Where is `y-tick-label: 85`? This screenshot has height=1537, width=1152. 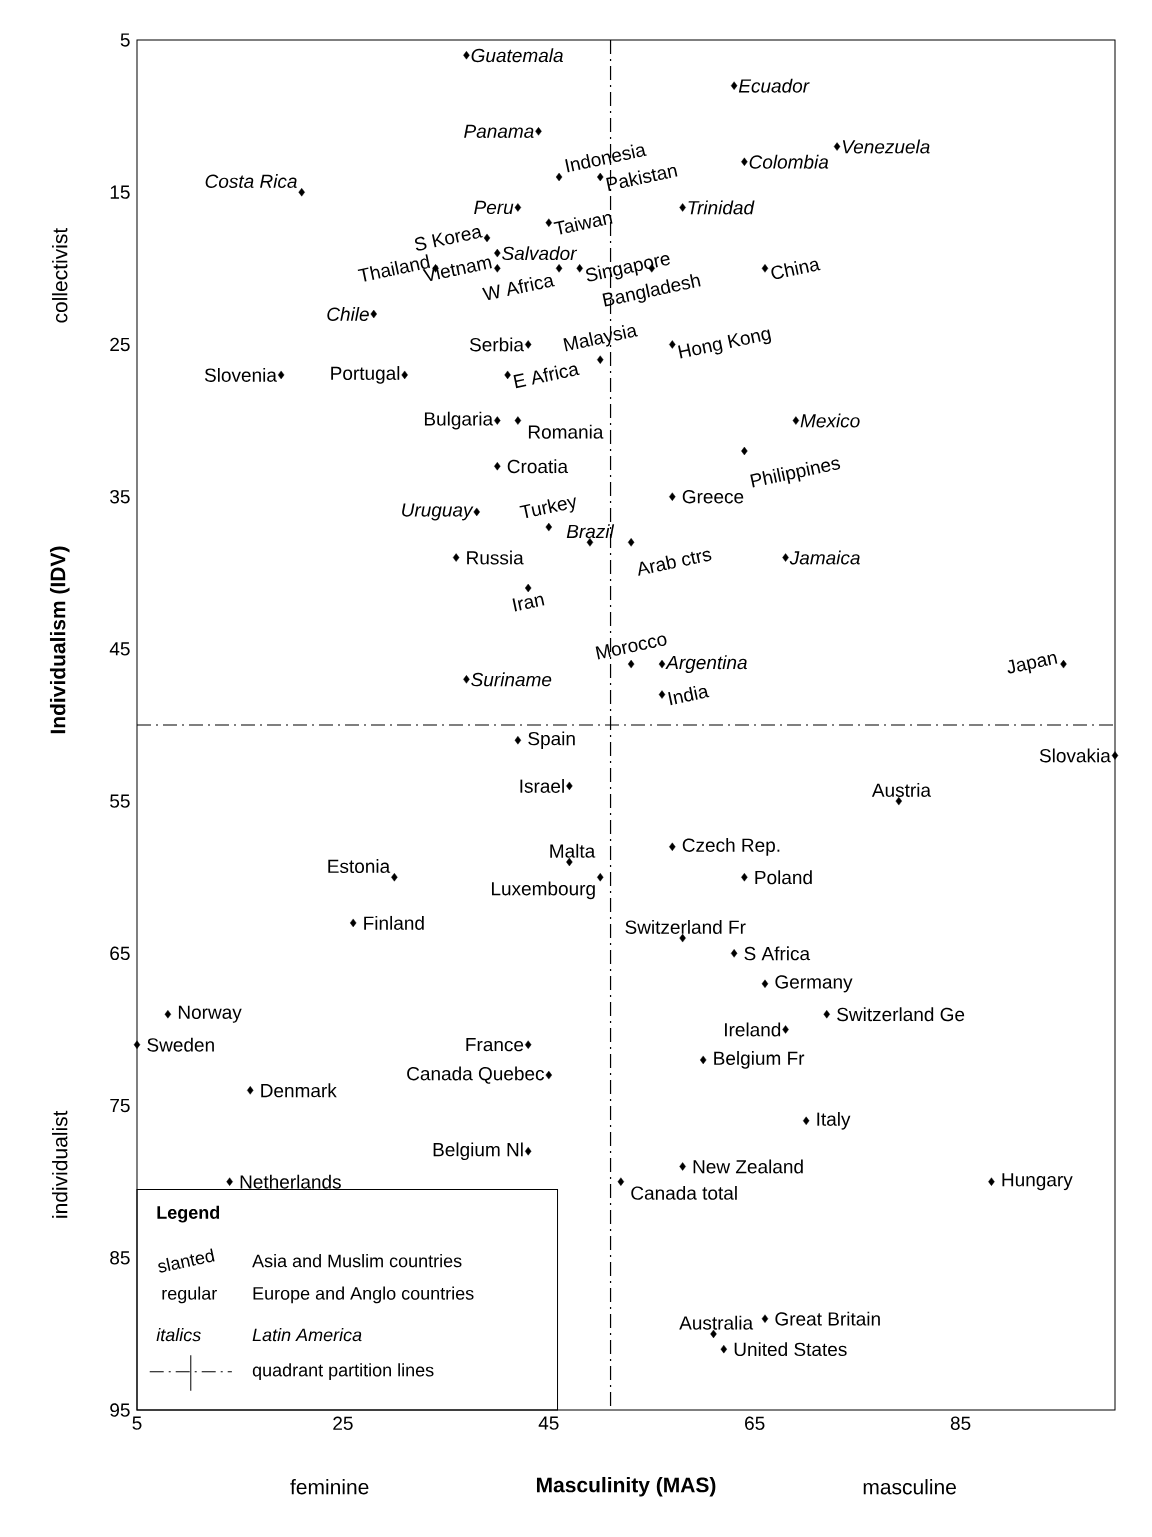
y-tick-label: 85 is located at coordinates (120, 1258).